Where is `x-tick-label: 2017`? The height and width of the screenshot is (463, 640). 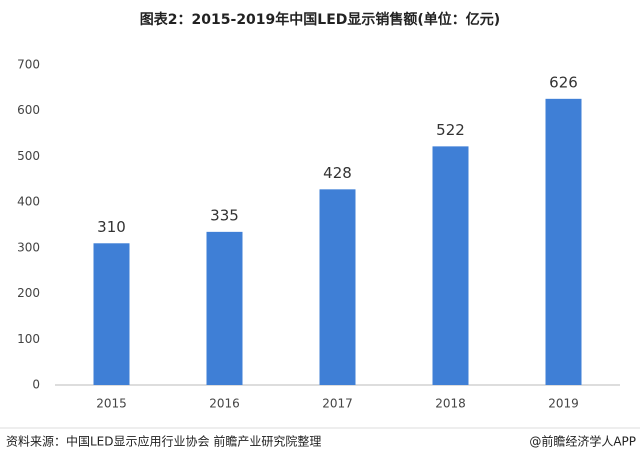
x-tick-label: 2017 is located at coordinates (337, 404).